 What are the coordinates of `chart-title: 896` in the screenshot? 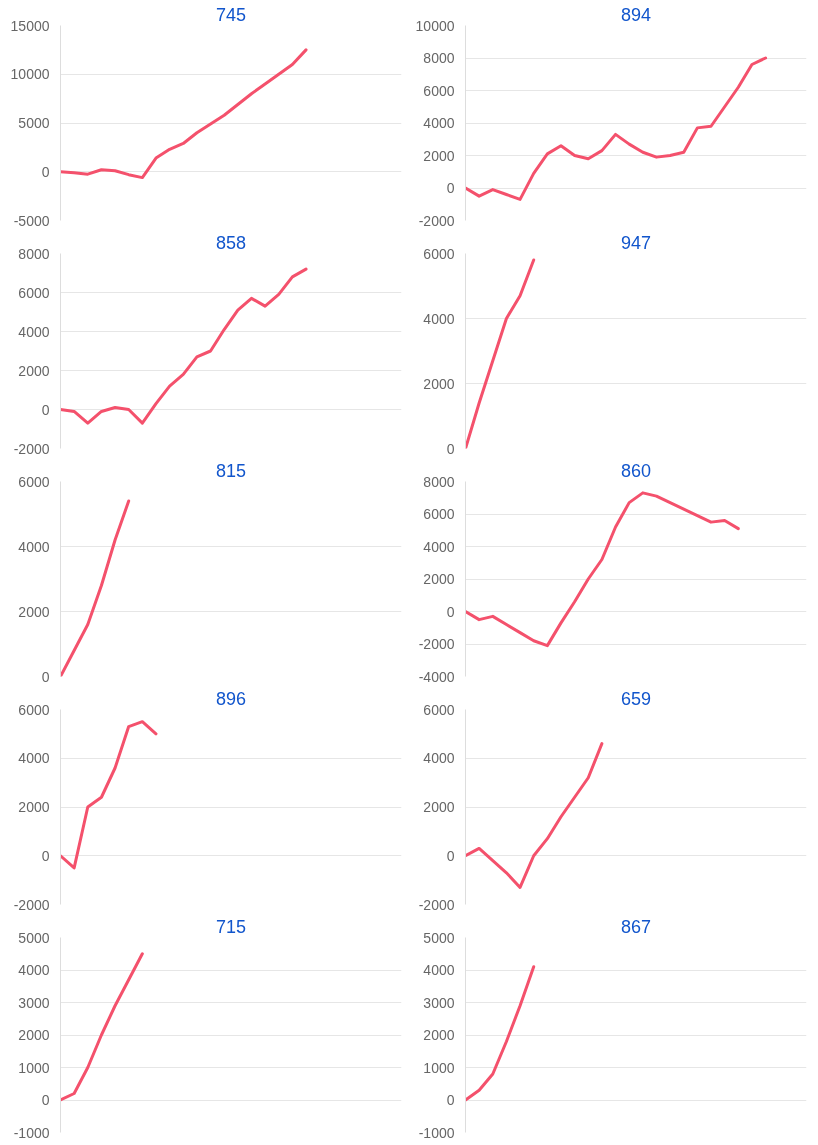 It's located at (231, 698).